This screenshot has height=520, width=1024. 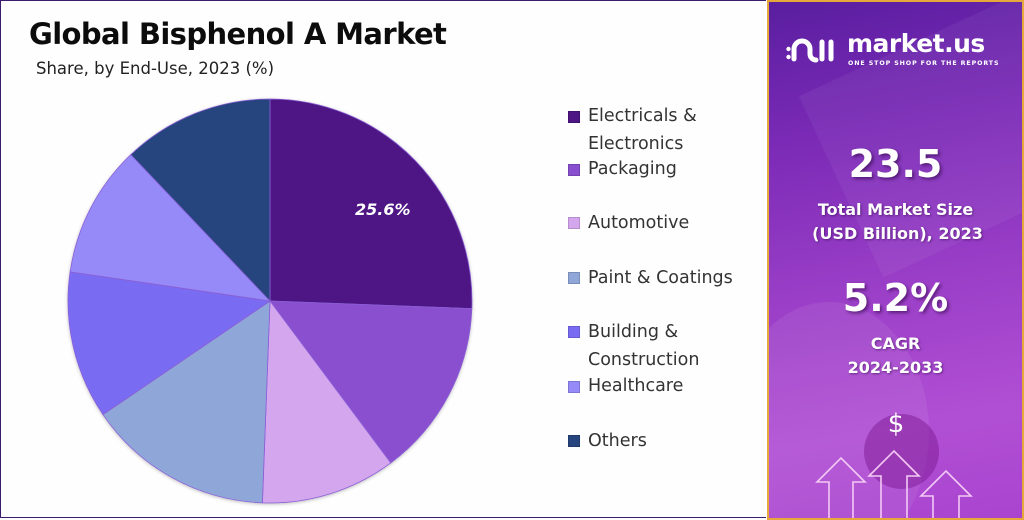 What do you see at coordinates (916, 43) in the screenshot?
I see `brand-name: market.us` at bounding box center [916, 43].